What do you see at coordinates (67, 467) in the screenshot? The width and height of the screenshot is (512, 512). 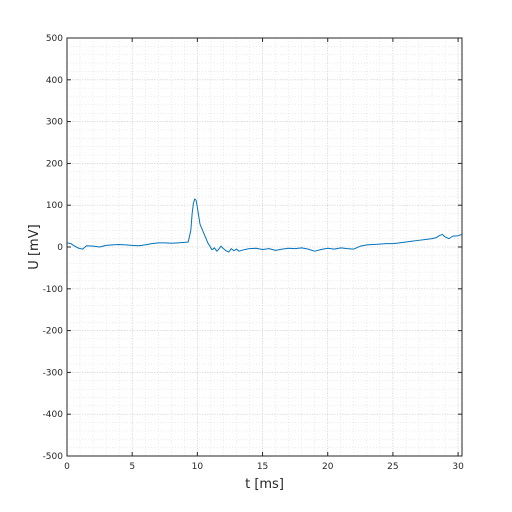 I see `x-tick-label: 0` at bounding box center [67, 467].